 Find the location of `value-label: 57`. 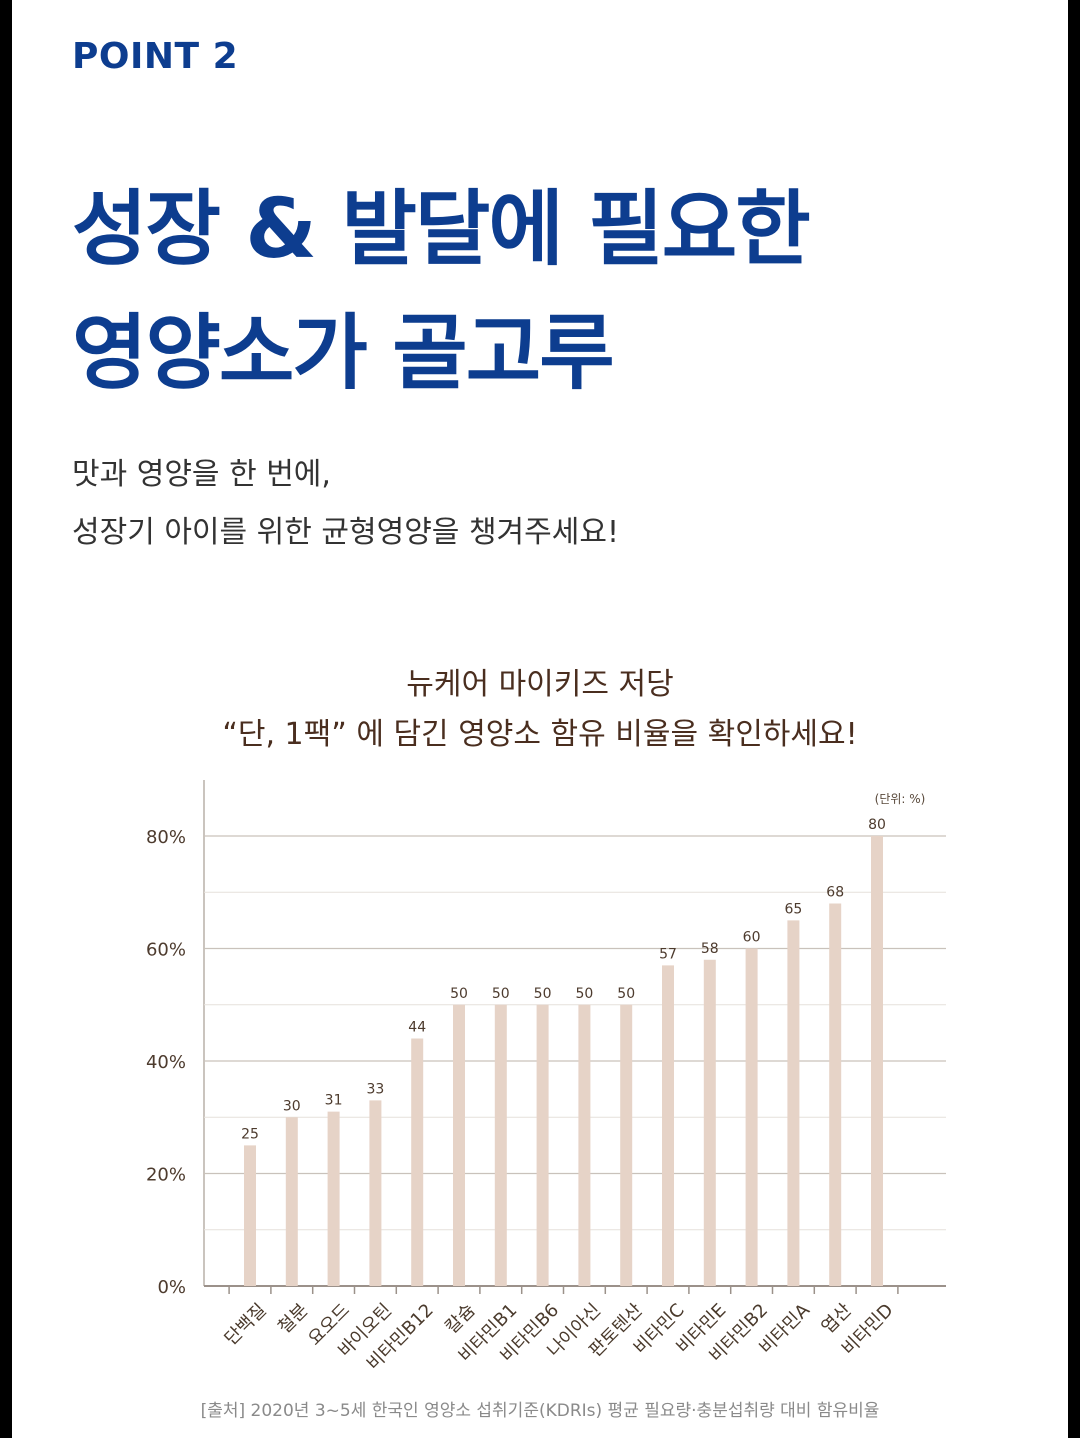

value-label: 57 is located at coordinates (668, 954).